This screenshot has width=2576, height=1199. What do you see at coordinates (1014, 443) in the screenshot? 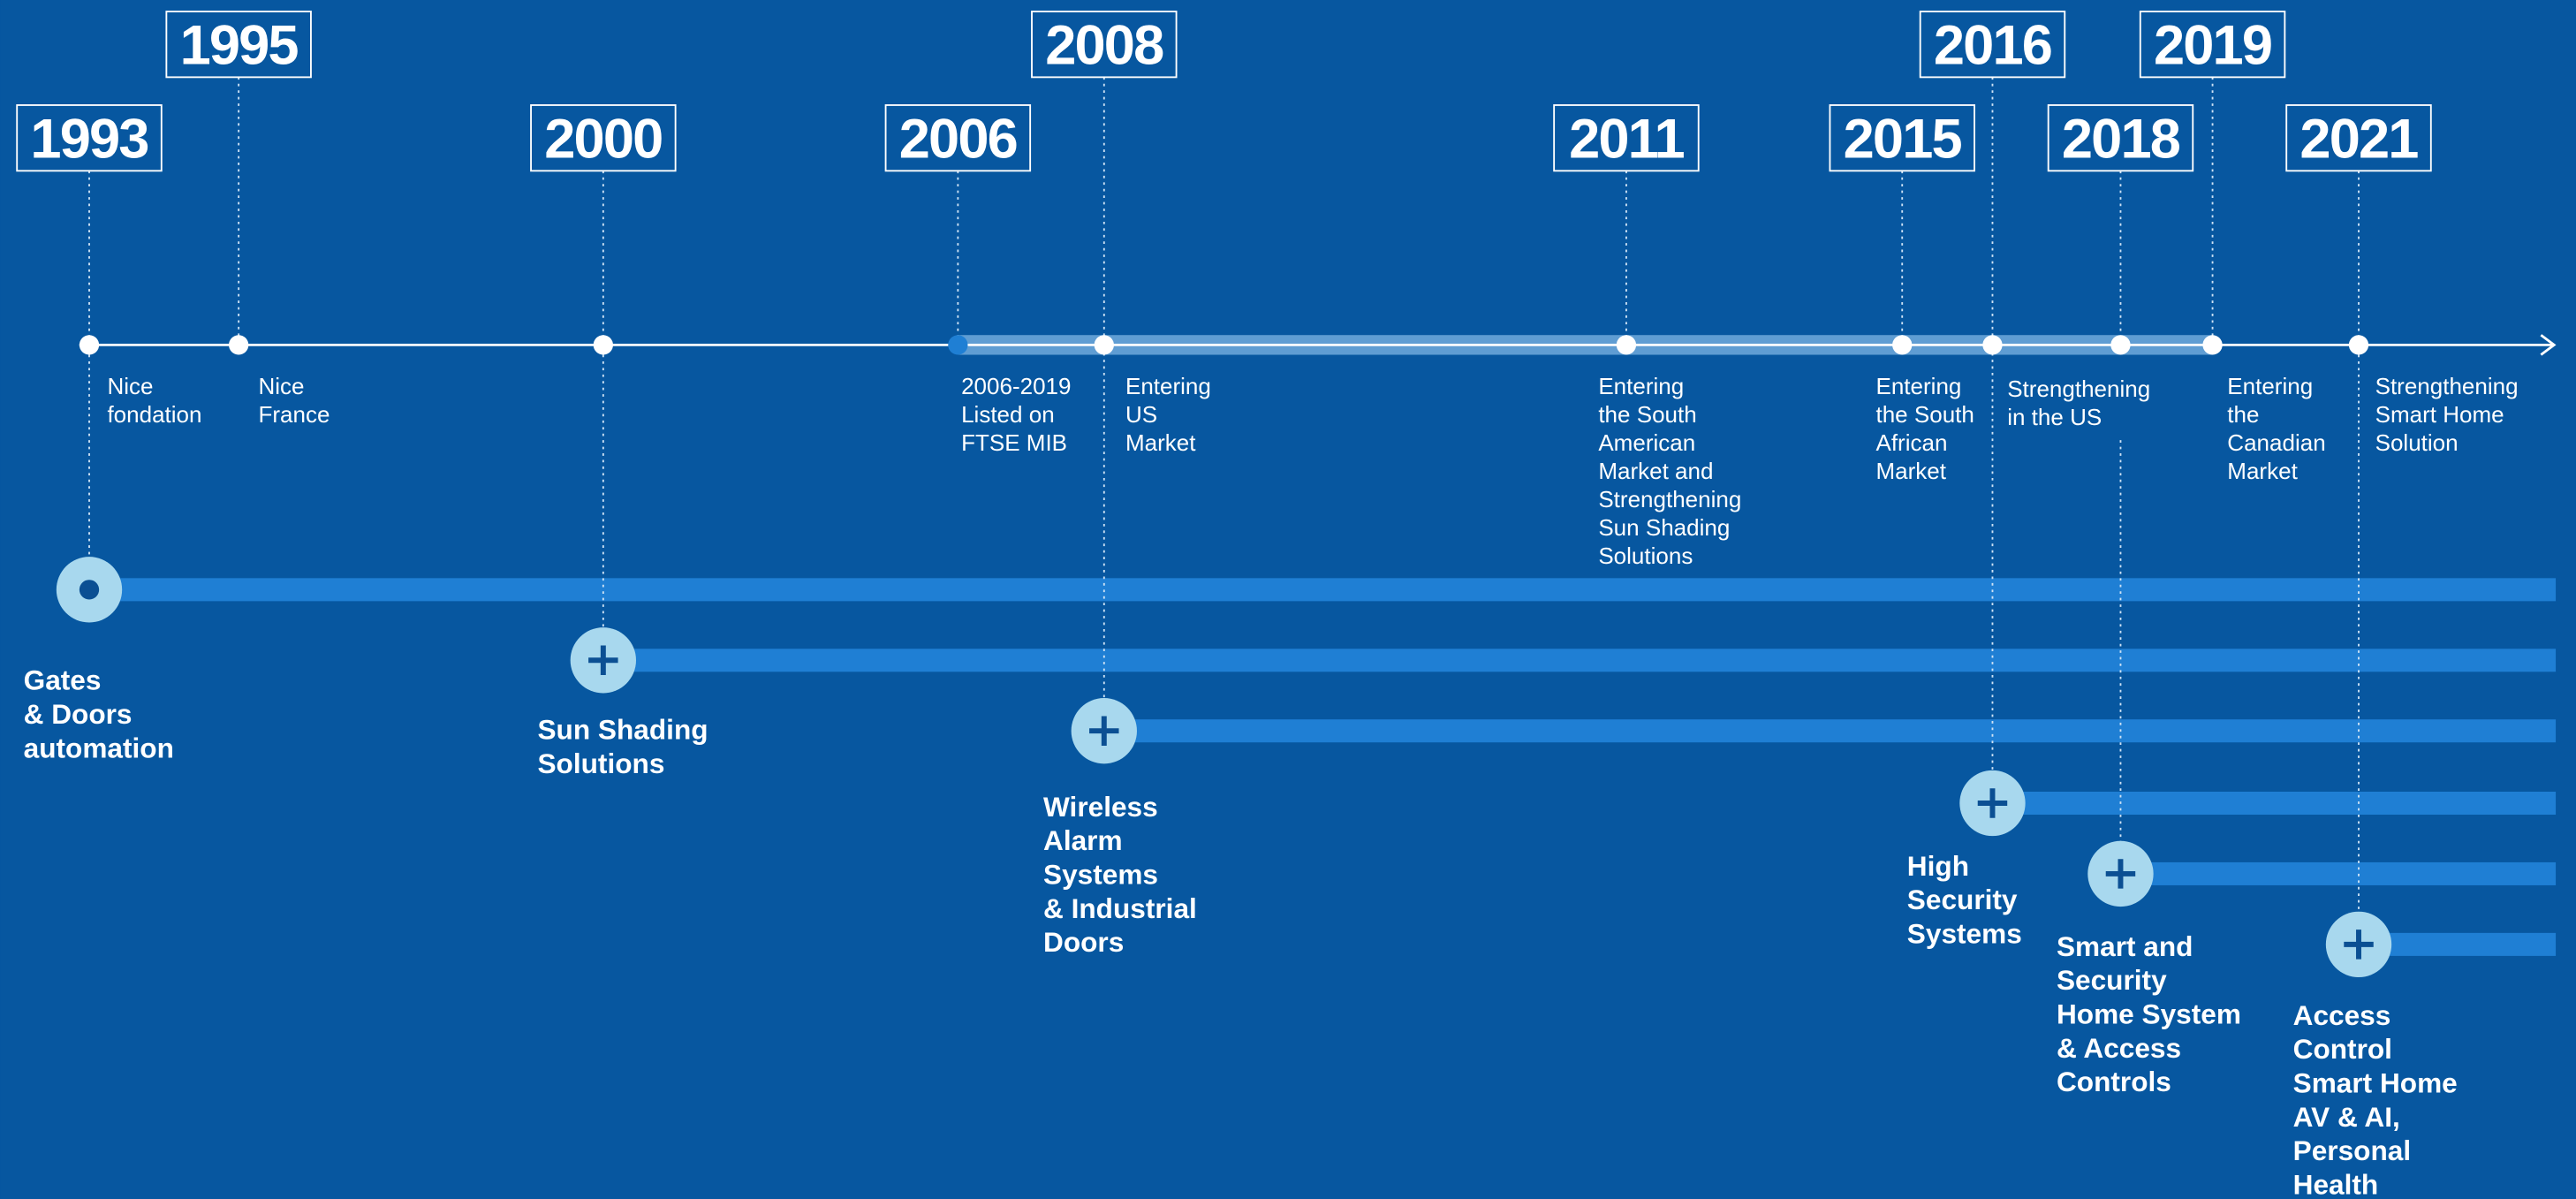
I see `event-line: FTSE MIB` at bounding box center [1014, 443].